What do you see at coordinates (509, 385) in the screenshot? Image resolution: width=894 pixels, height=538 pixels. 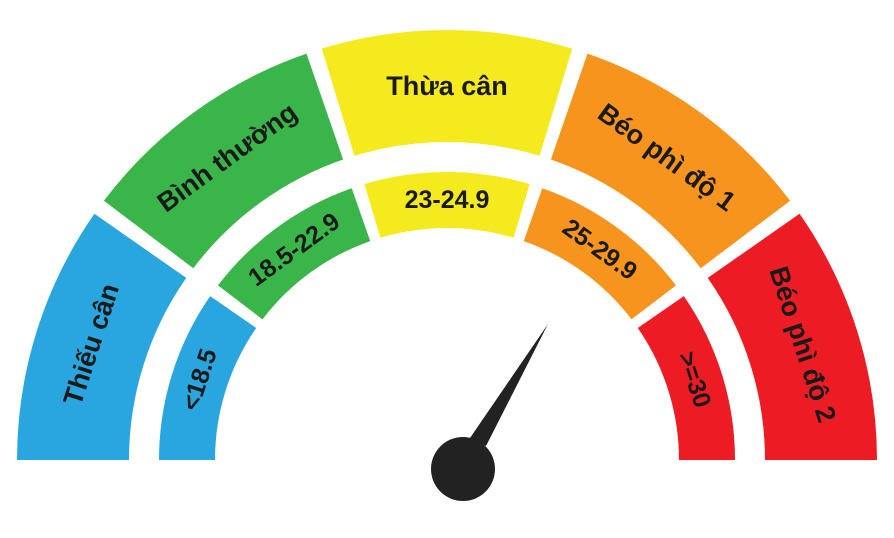 I see `needle-pointer` at bounding box center [509, 385].